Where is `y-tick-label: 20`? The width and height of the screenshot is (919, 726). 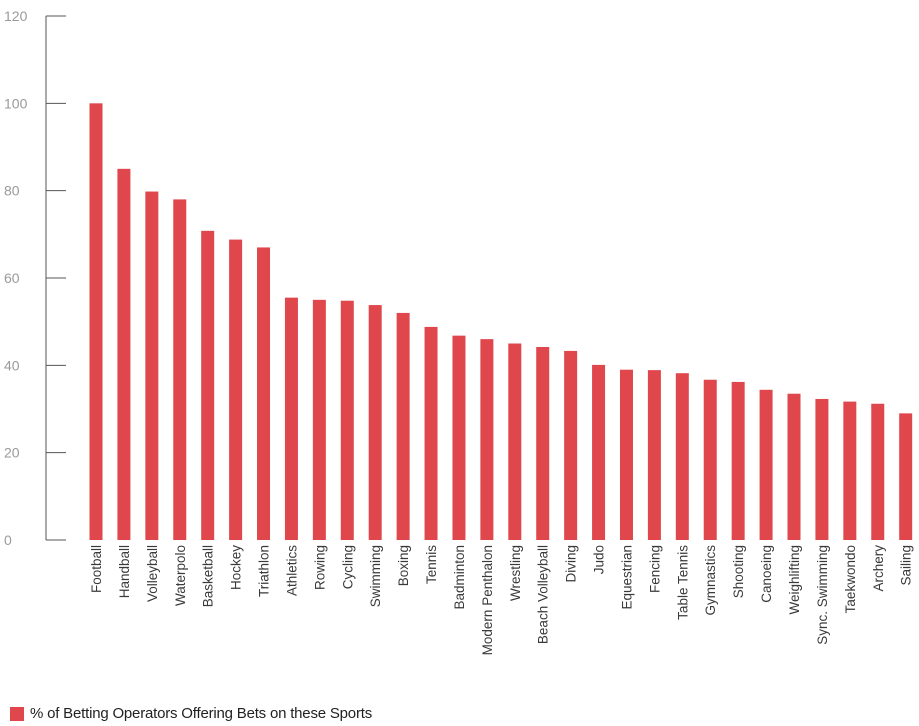 y-tick-label: 20 is located at coordinates (12, 453).